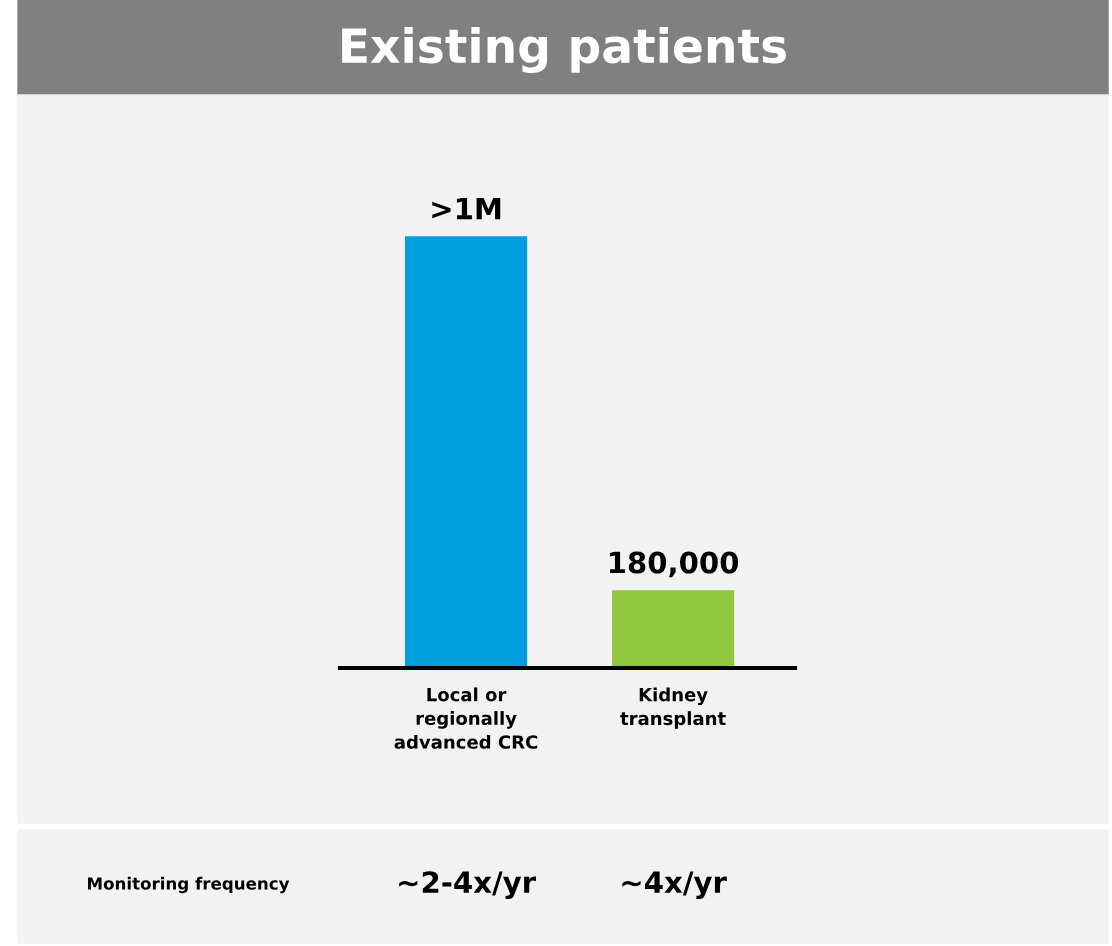 The image size is (1112, 946). Describe the element at coordinates (466, 208) in the screenshot. I see `data-label: >1M` at that location.